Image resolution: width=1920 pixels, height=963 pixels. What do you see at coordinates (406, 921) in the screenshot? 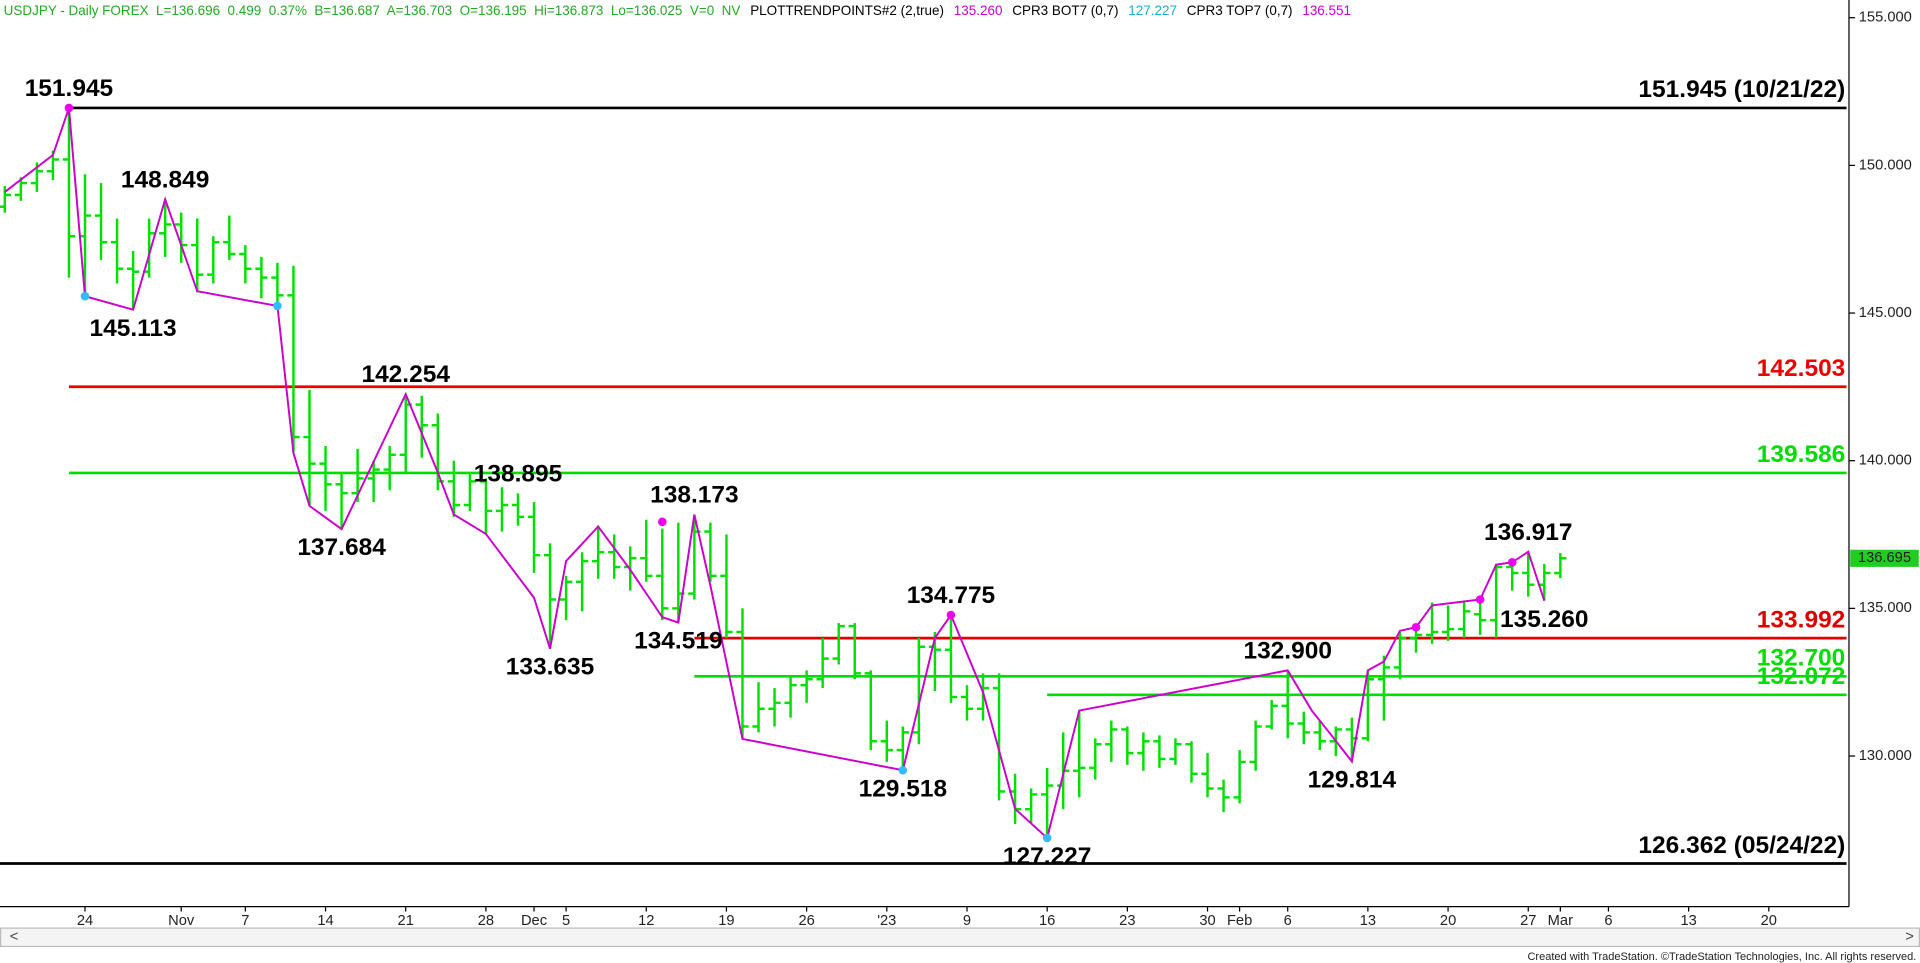
I see `x-tick-label: 21` at bounding box center [406, 921].